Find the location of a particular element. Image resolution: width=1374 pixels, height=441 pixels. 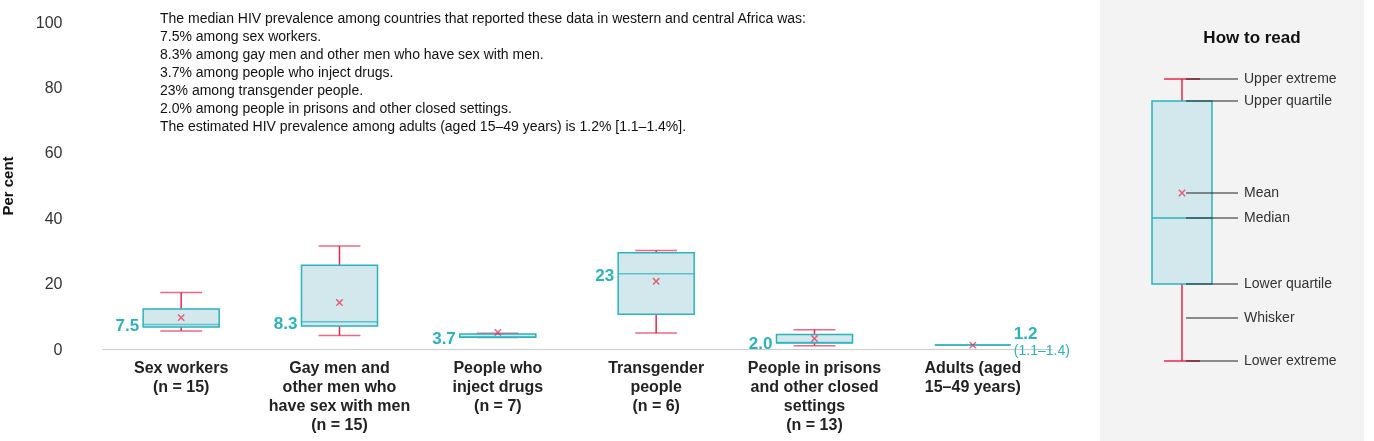

y-axis-title: Per cent is located at coordinates (8, 186).